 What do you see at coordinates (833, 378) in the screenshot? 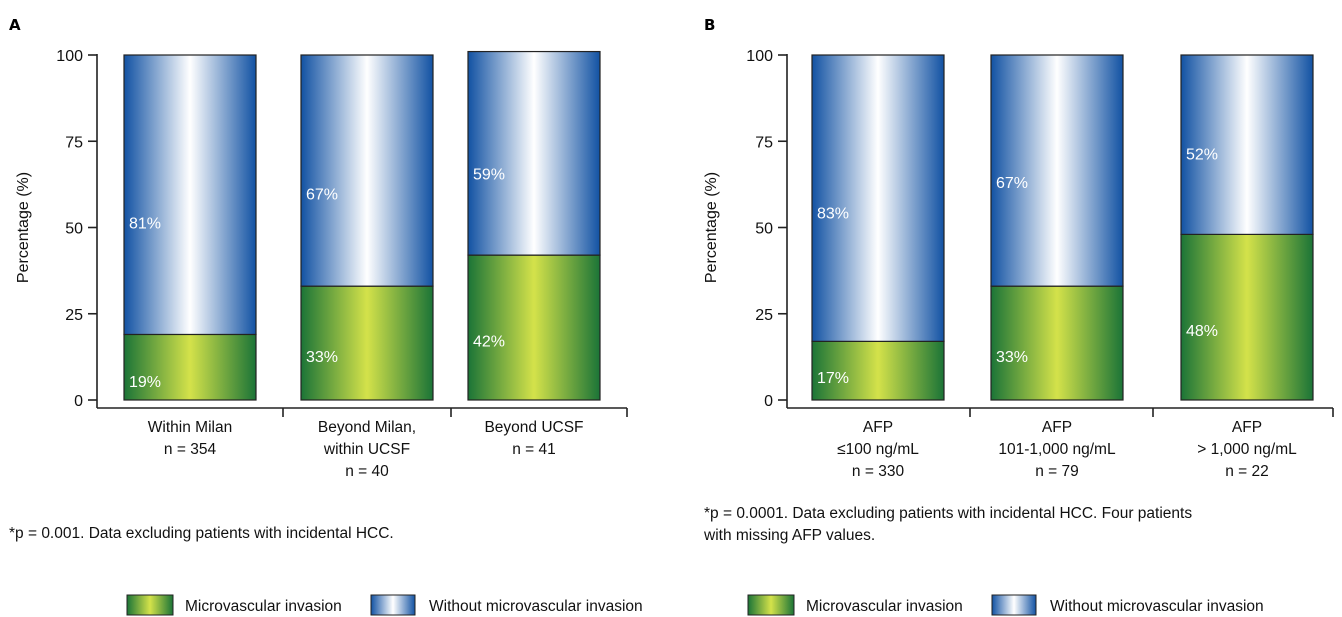
I see `data-label-microvascular: 17%` at bounding box center [833, 378].